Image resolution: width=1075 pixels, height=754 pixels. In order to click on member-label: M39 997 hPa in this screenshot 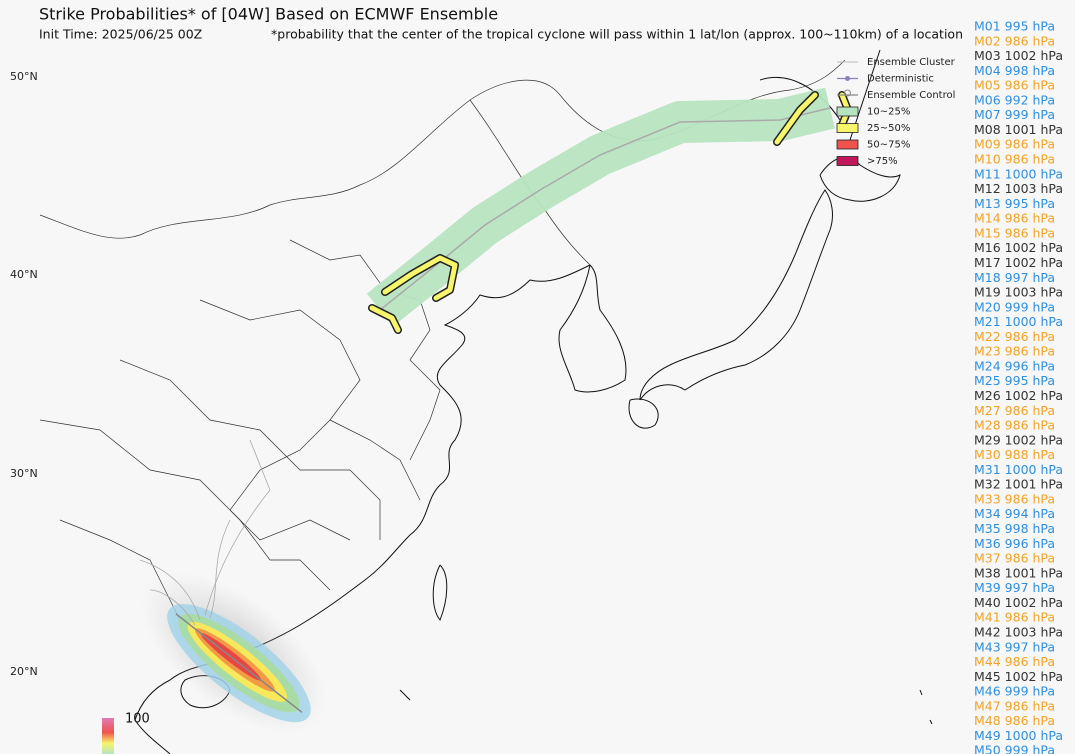, I will do `click(1014, 587)`.